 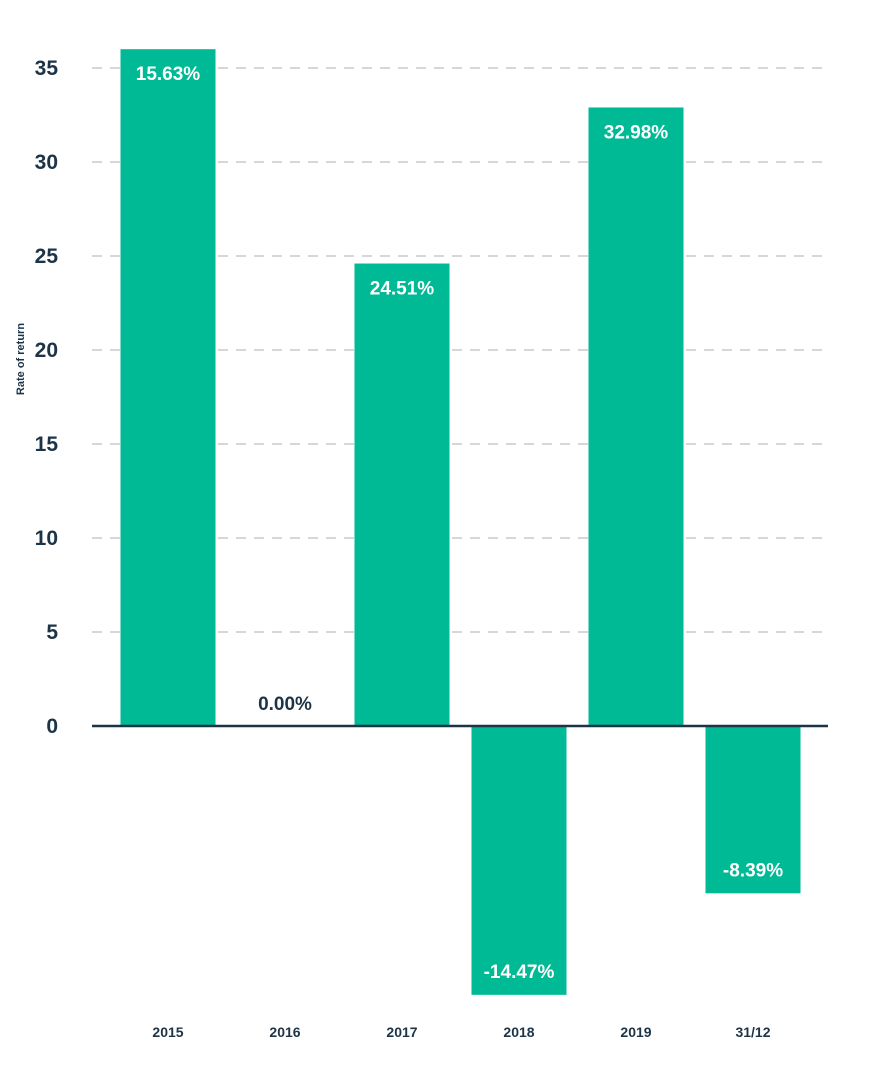 I want to click on y-axis-ticks: 0 5 10 15 20 25 30 35, so click(x=47, y=397).